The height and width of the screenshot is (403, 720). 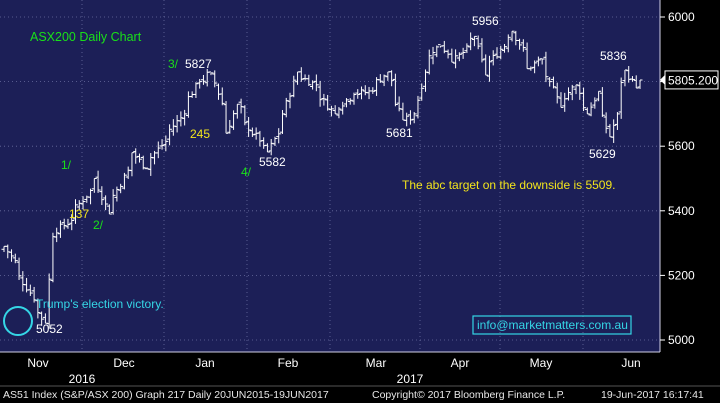 I want to click on last-price-box, so click(x=691, y=80).